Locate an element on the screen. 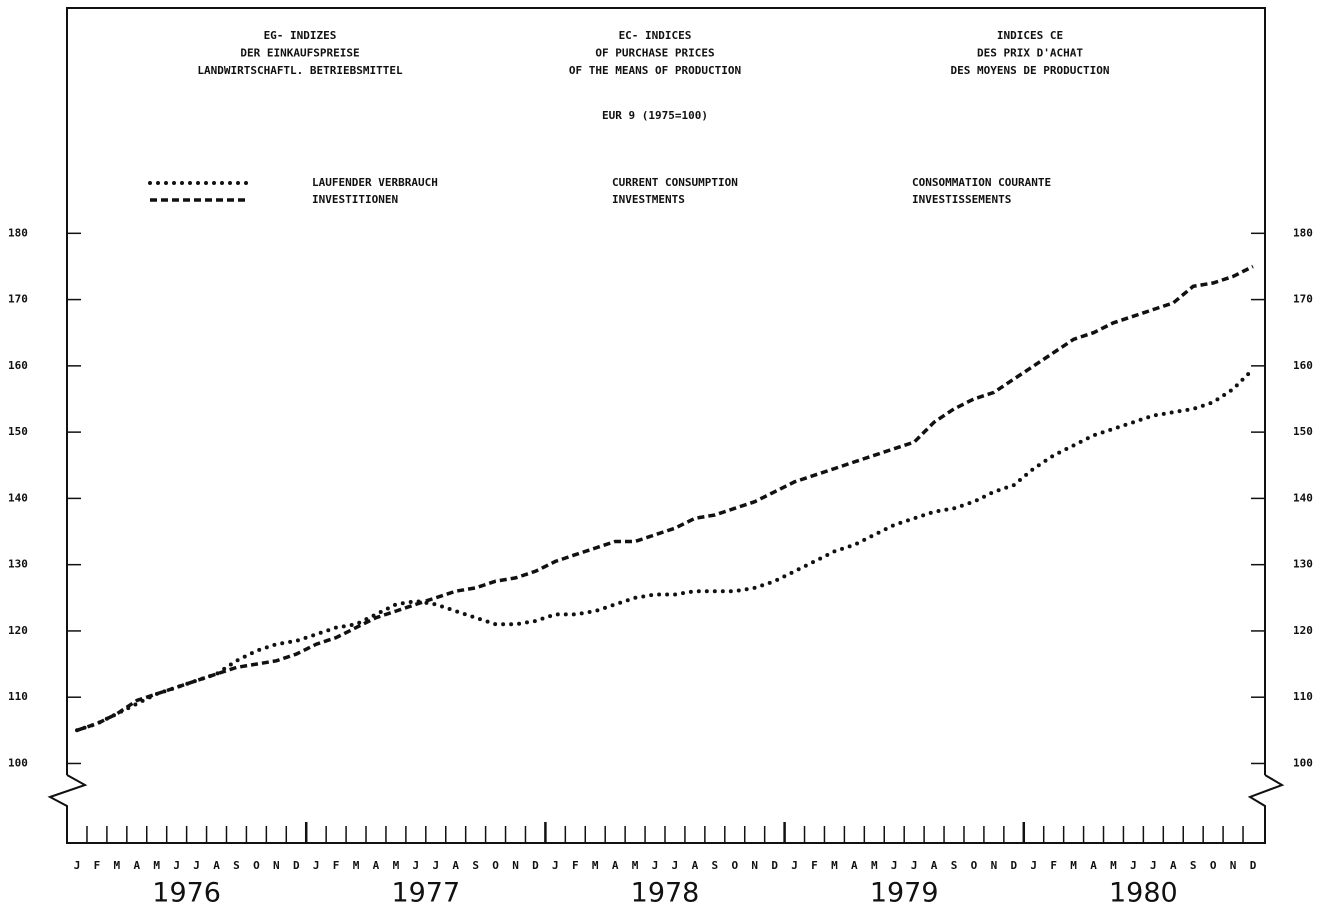  y-tick-label: 170 is located at coordinates (18, 299).